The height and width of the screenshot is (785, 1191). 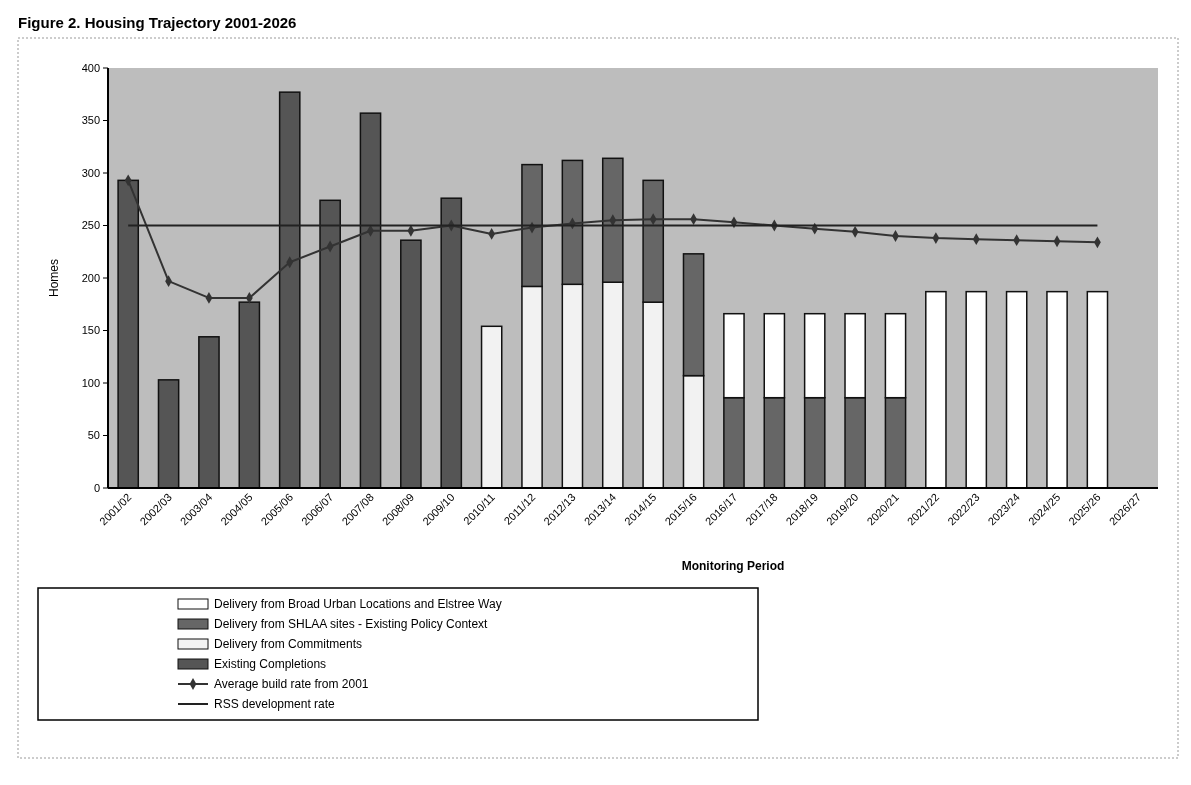 What do you see at coordinates (733, 566) in the screenshot?
I see `x-axis-title: Monitoring Period` at bounding box center [733, 566].